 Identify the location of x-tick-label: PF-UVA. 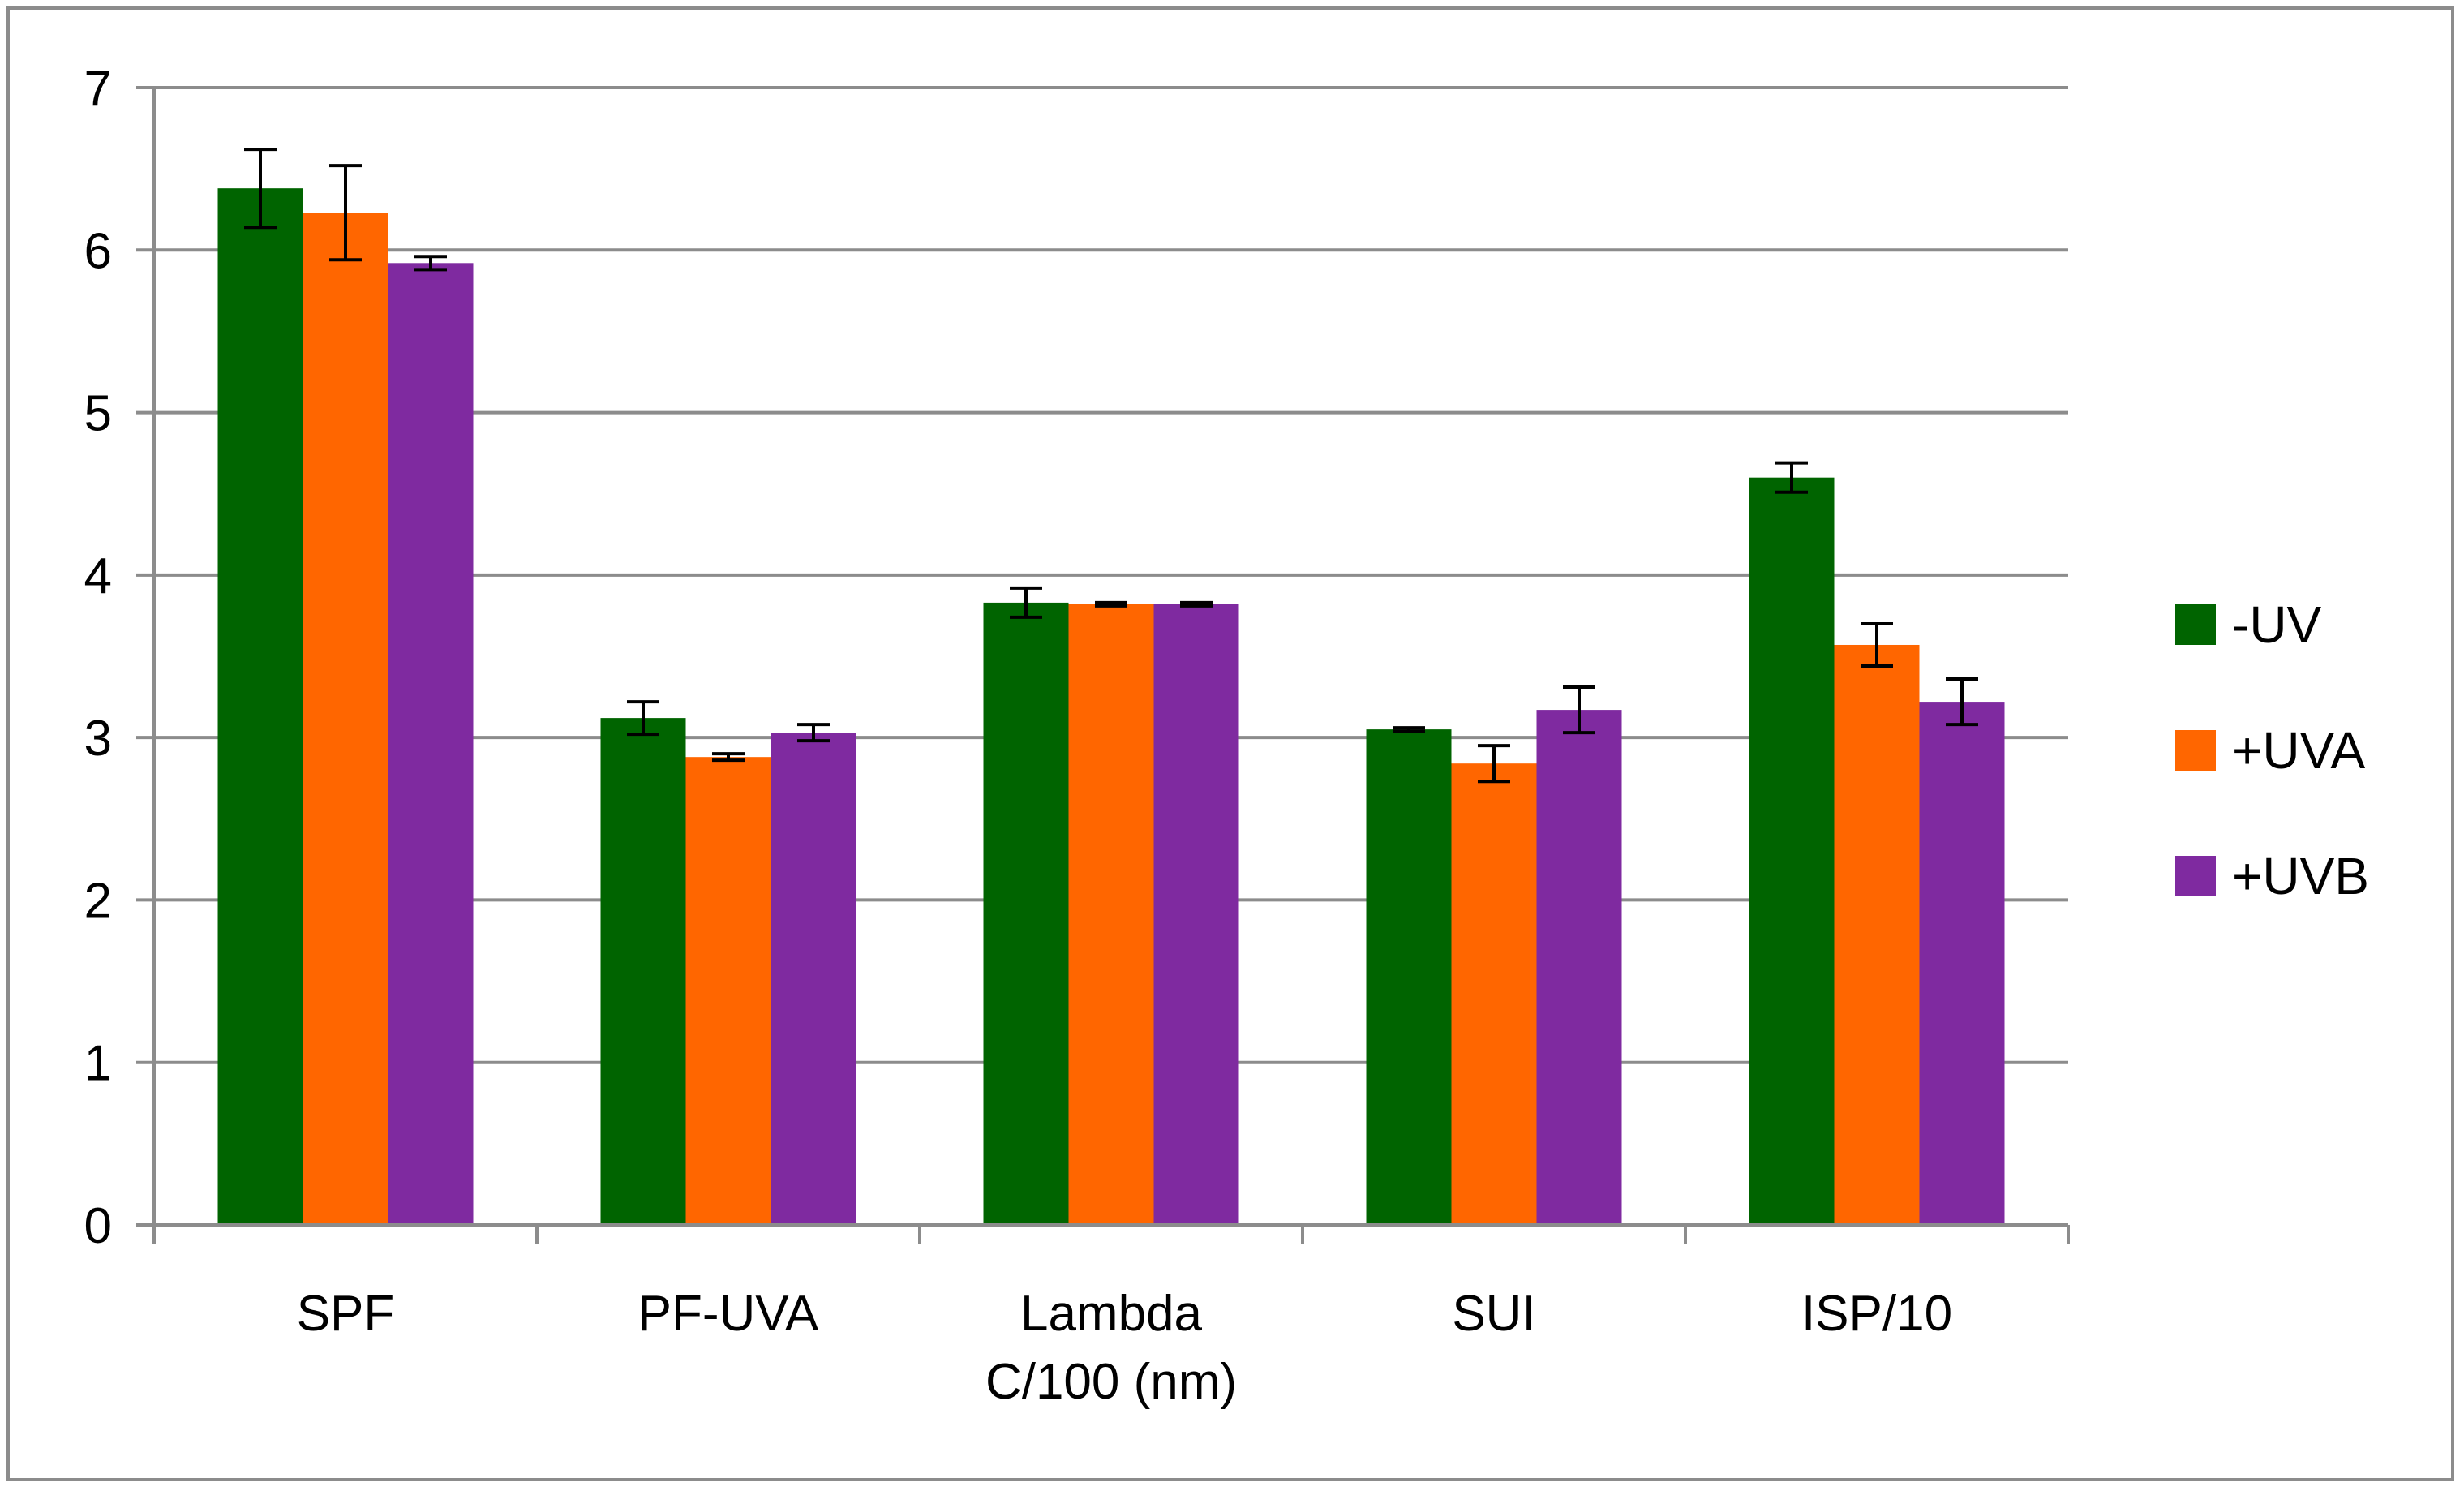
(728, 1314).